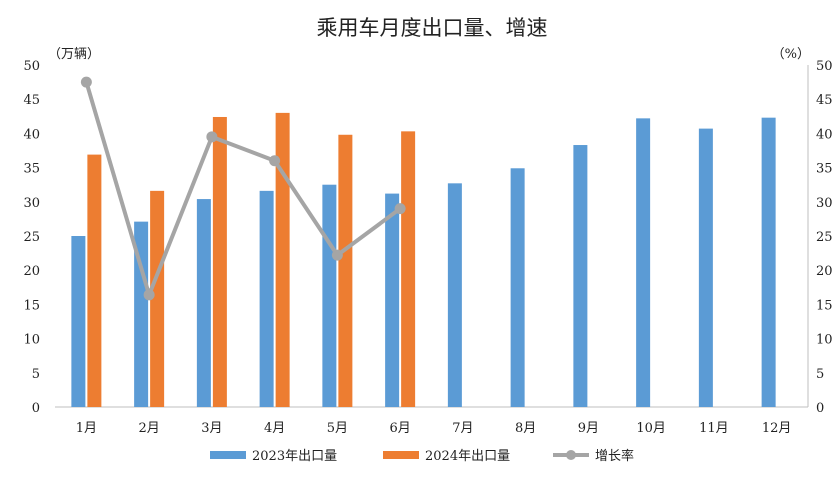  Describe the element at coordinates (768, 262) in the screenshot. I see `bar-2023年出口量-12月` at that location.